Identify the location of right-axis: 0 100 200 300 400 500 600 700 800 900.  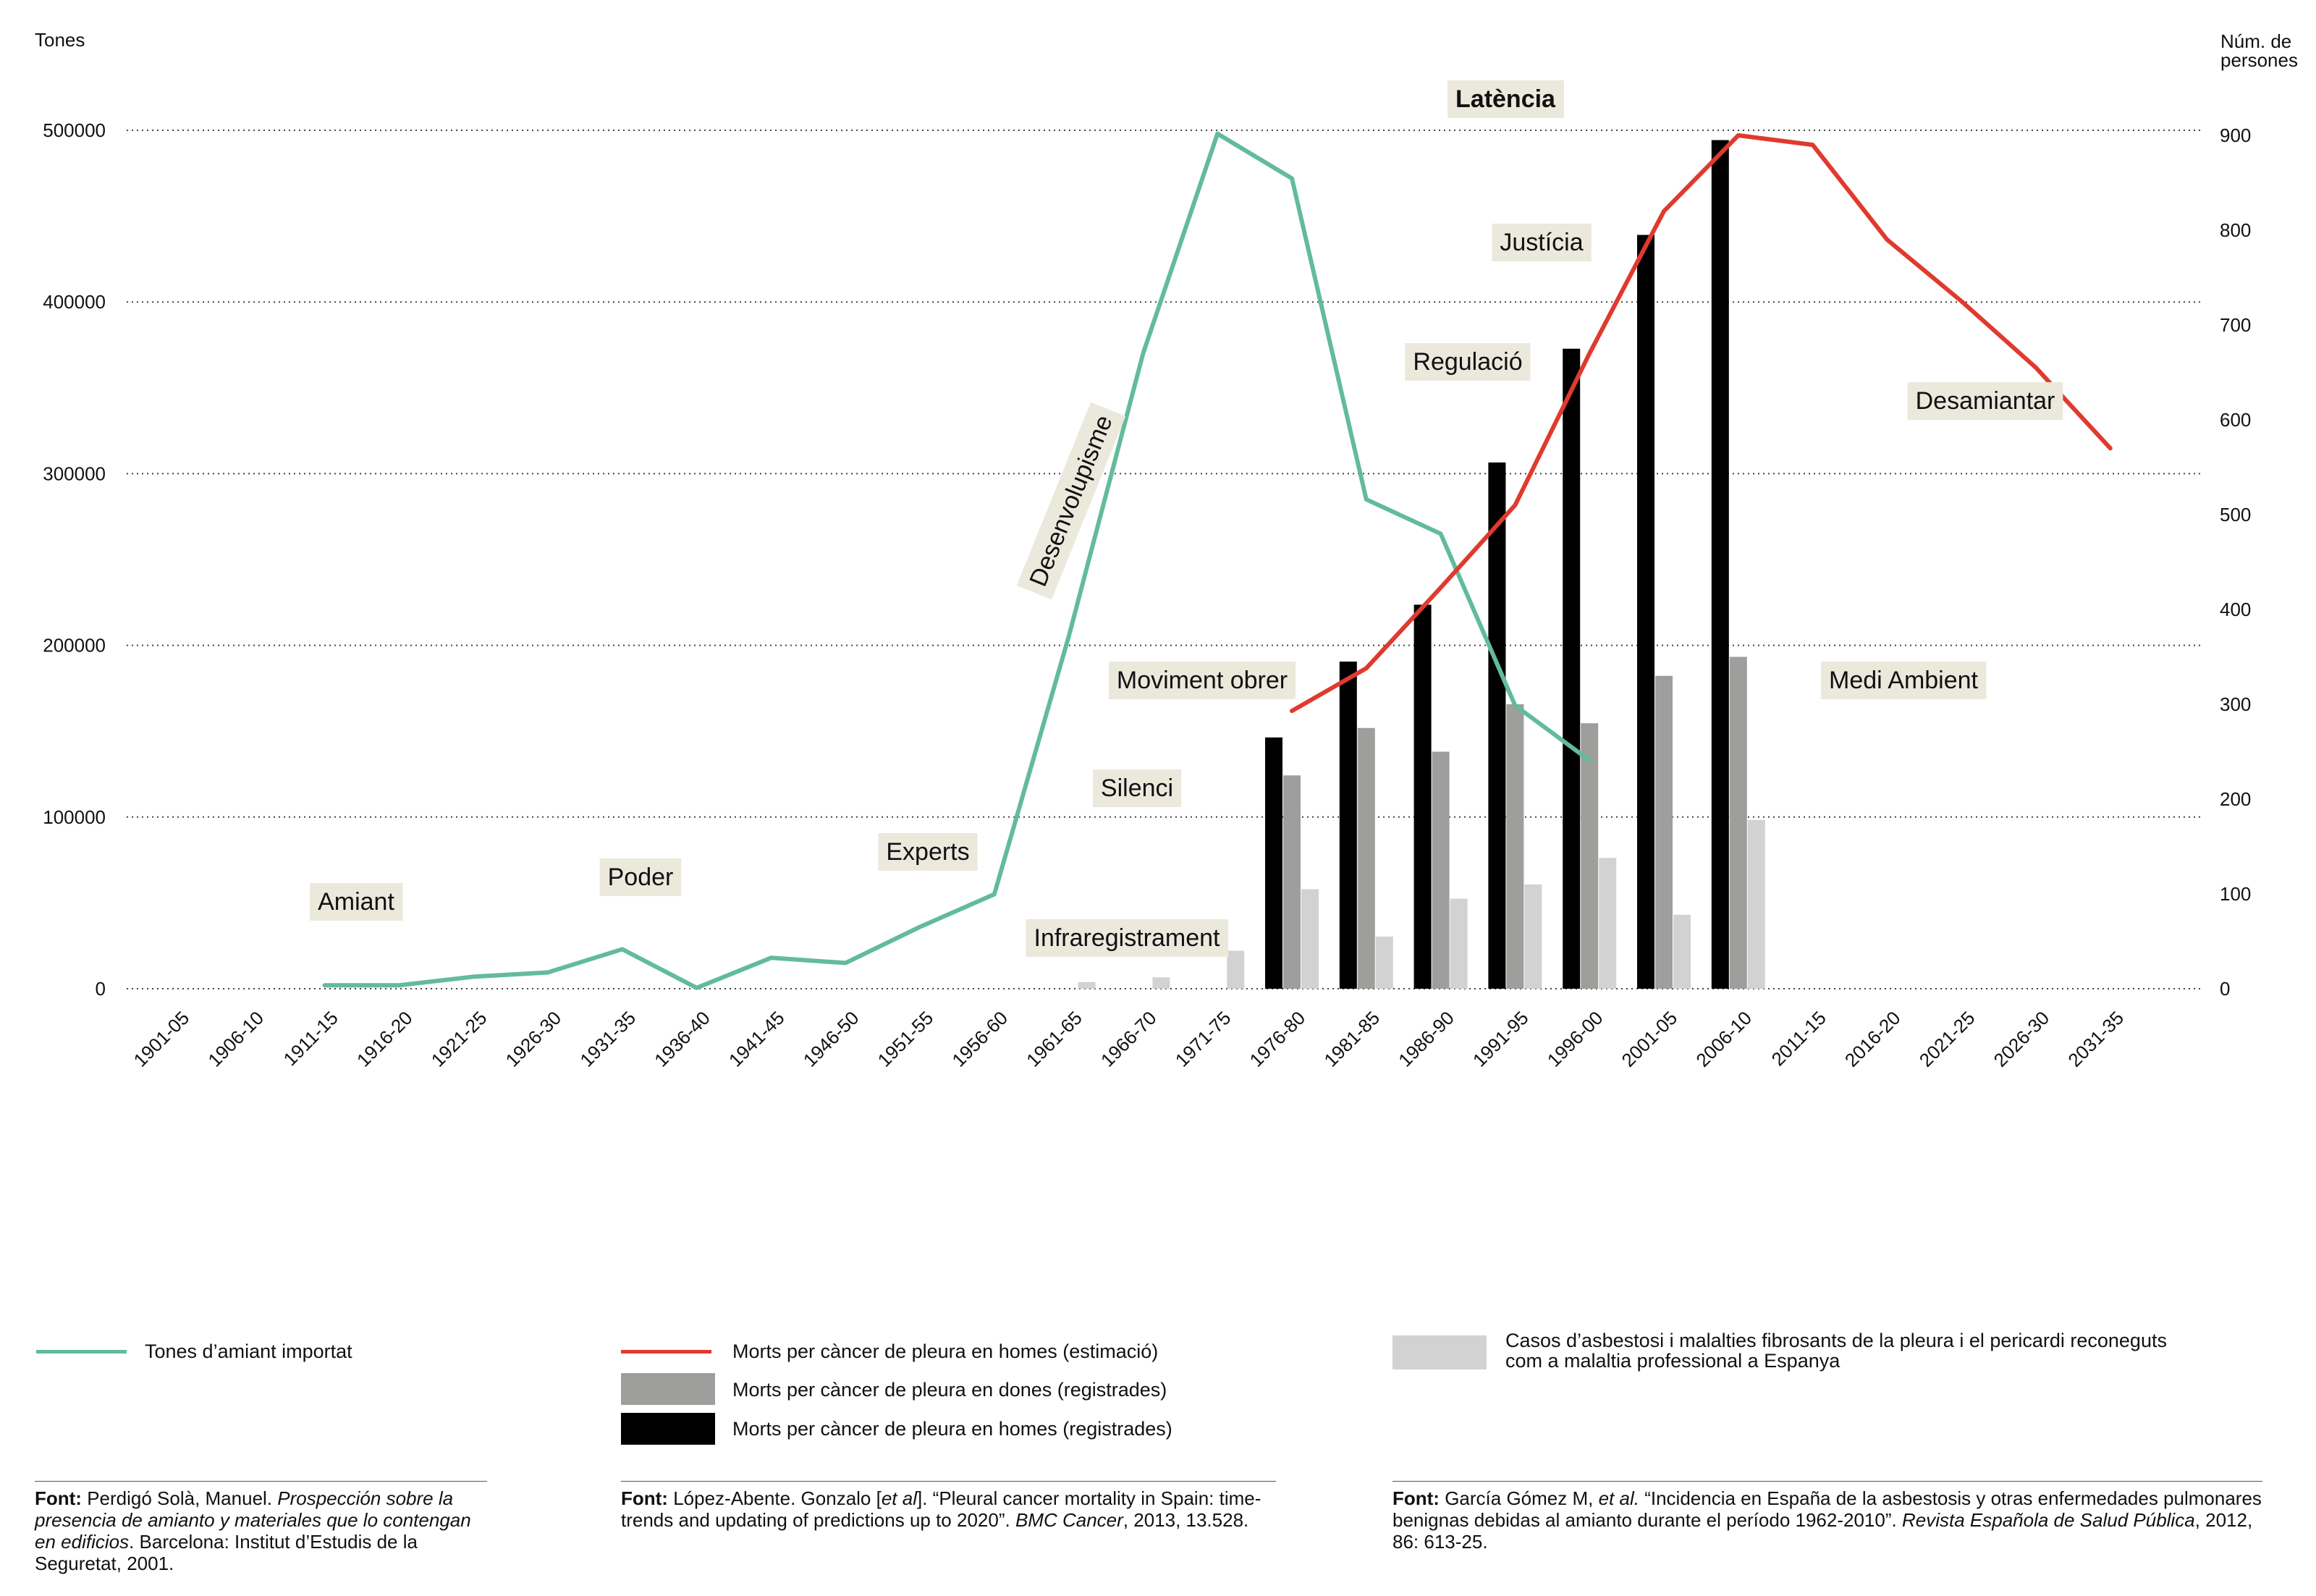
(2235, 562).